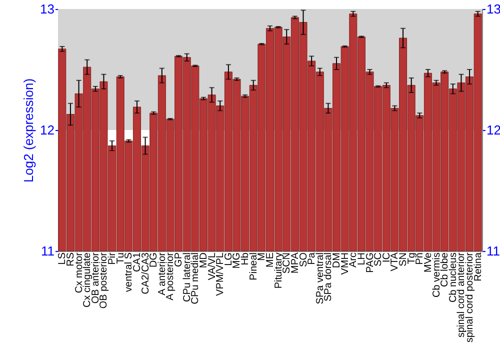  What do you see at coordinates (493, 130) in the screenshot?
I see `y2-tick-label: 12` at bounding box center [493, 130].